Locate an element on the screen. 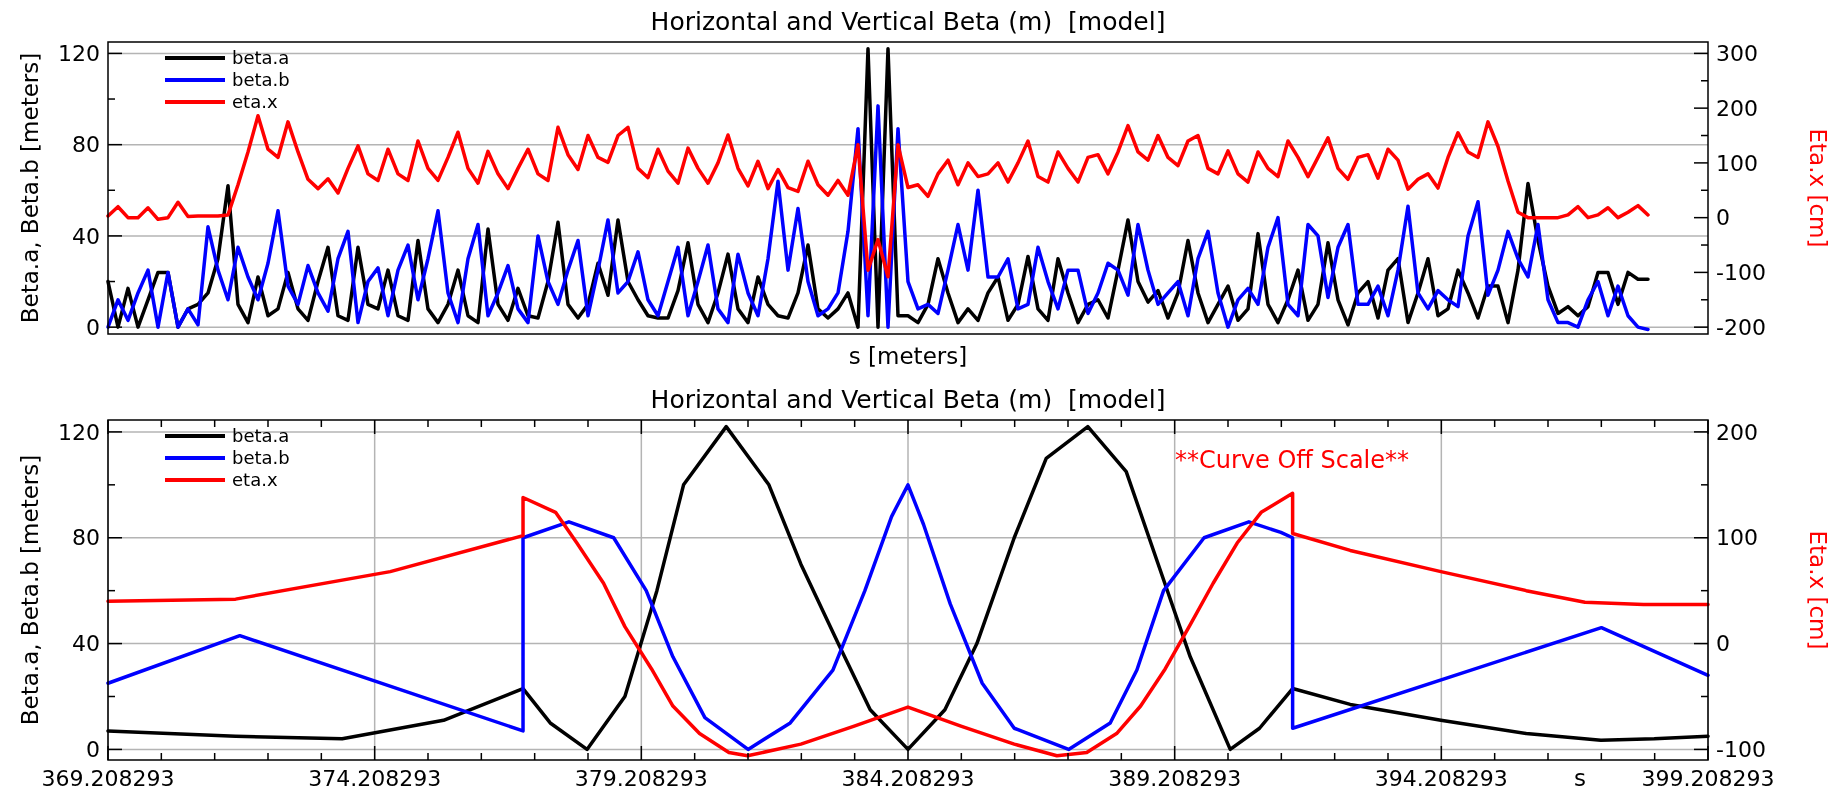 The image size is (1844, 807). x-tick-label: 399.208293 is located at coordinates (1708, 778).